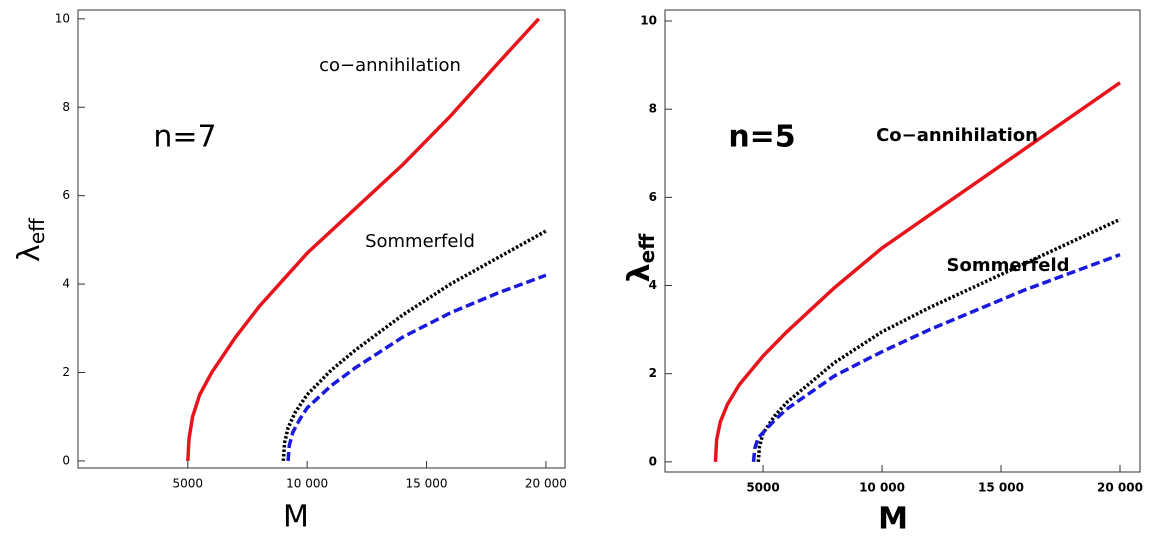 The height and width of the screenshot is (542, 1151). What do you see at coordinates (184, 137) in the screenshot?
I see `annotation: n=7` at bounding box center [184, 137].